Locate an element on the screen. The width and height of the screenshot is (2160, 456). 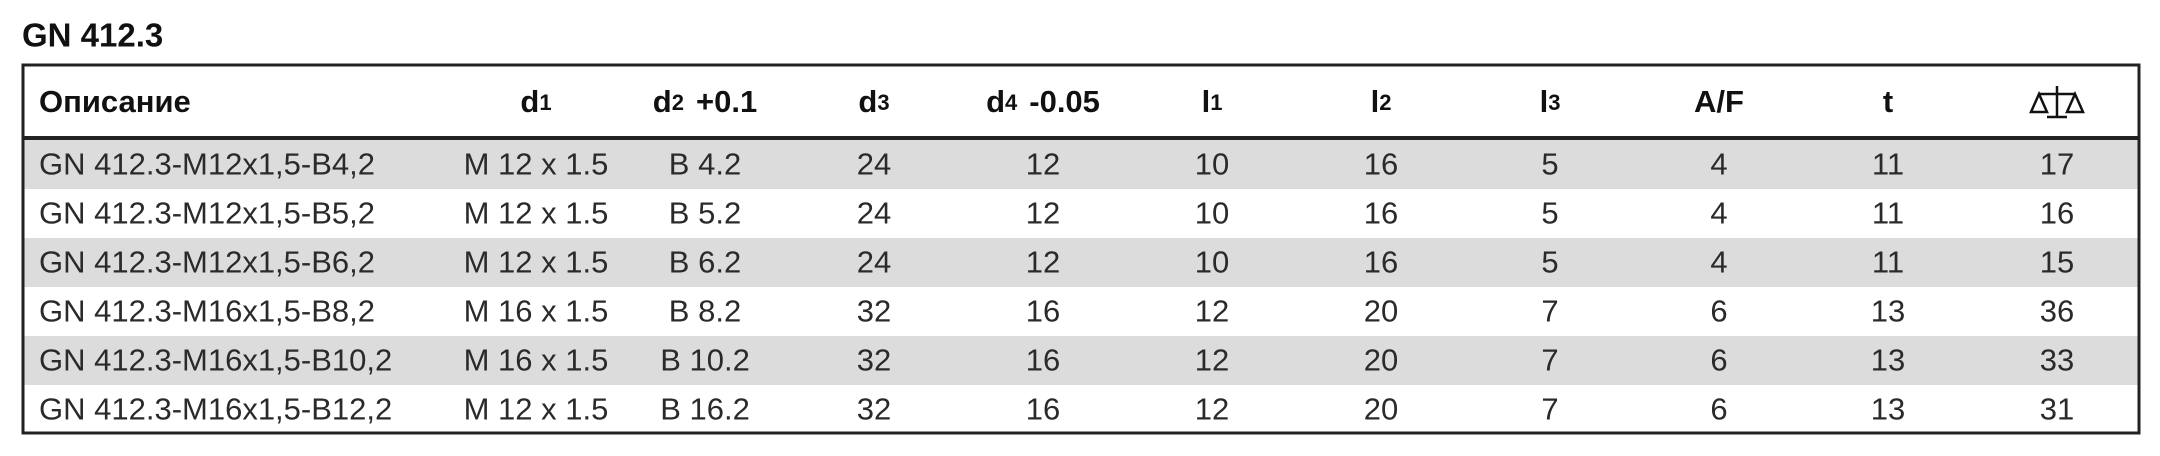
cell: 15 is located at coordinates (2057, 262).